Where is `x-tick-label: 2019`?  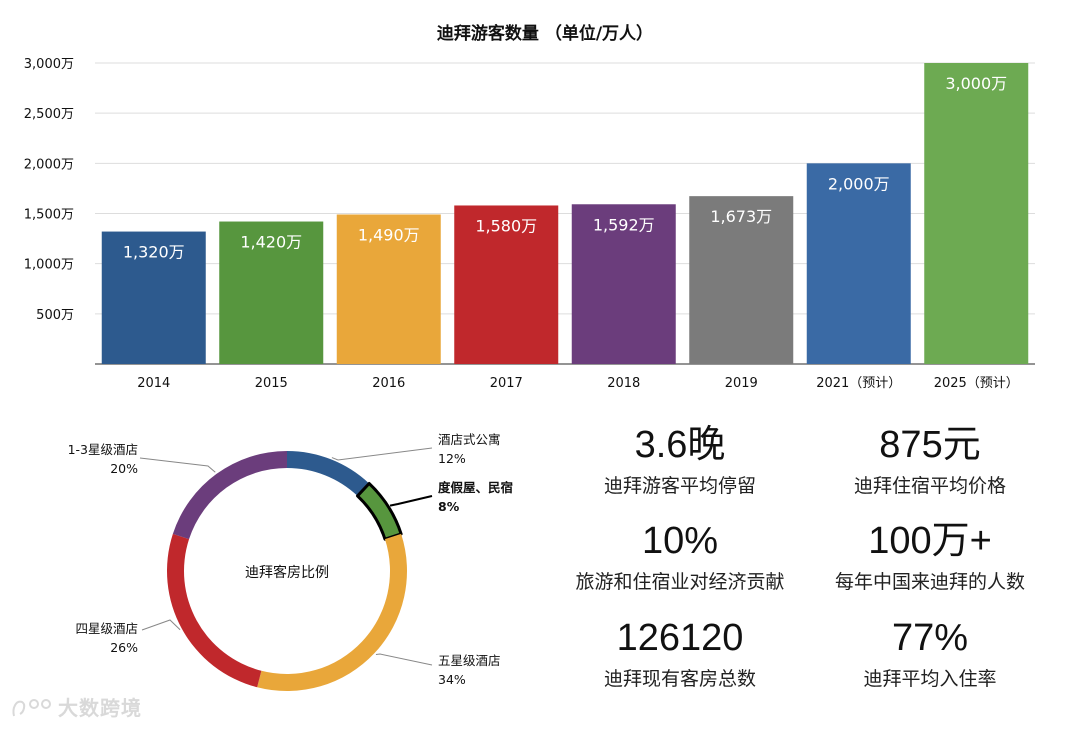
x-tick-label: 2019 is located at coordinates (741, 383).